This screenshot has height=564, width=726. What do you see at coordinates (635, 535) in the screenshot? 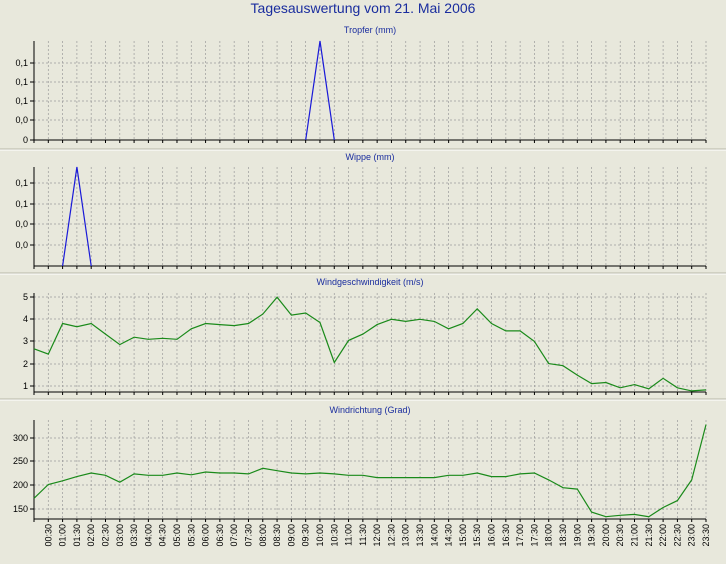
I see `x-tick-label: 21:00` at bounding box center [635, 535].